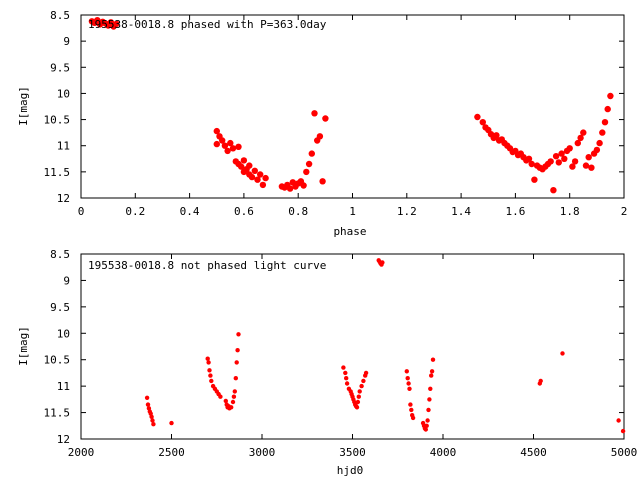 The image size is (640, 480). Describe the element at coordinates (207, 24) in the screenshot. I see `chart-title: 195538-0018.8 phased with P=363.0day` at that location.